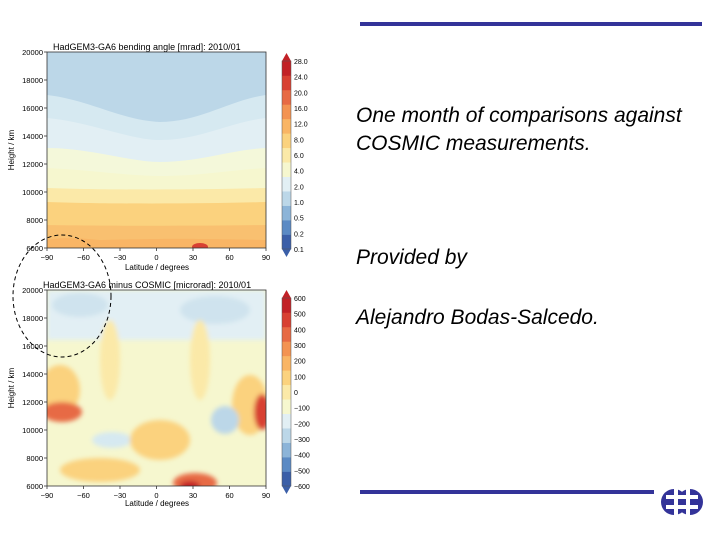 This screenshot has width=720, height=540. Describe the element at coordinates (302, 440) in the screenshot. I see `colorbar-tick-label: −300` at that location.